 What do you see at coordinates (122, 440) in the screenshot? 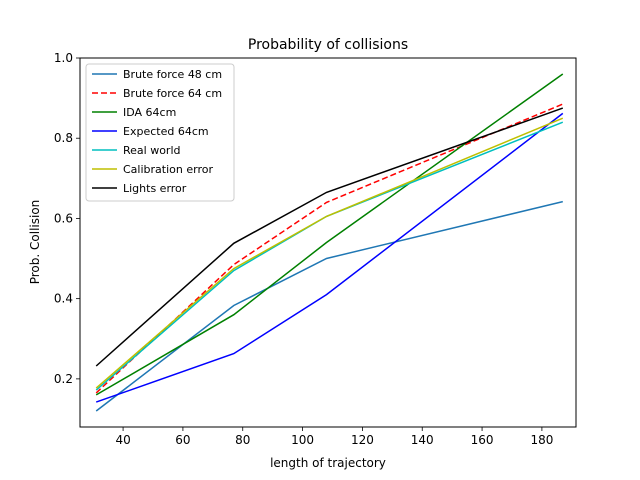
I see `x-tick-label: 40` at bounding box center [122, 440].